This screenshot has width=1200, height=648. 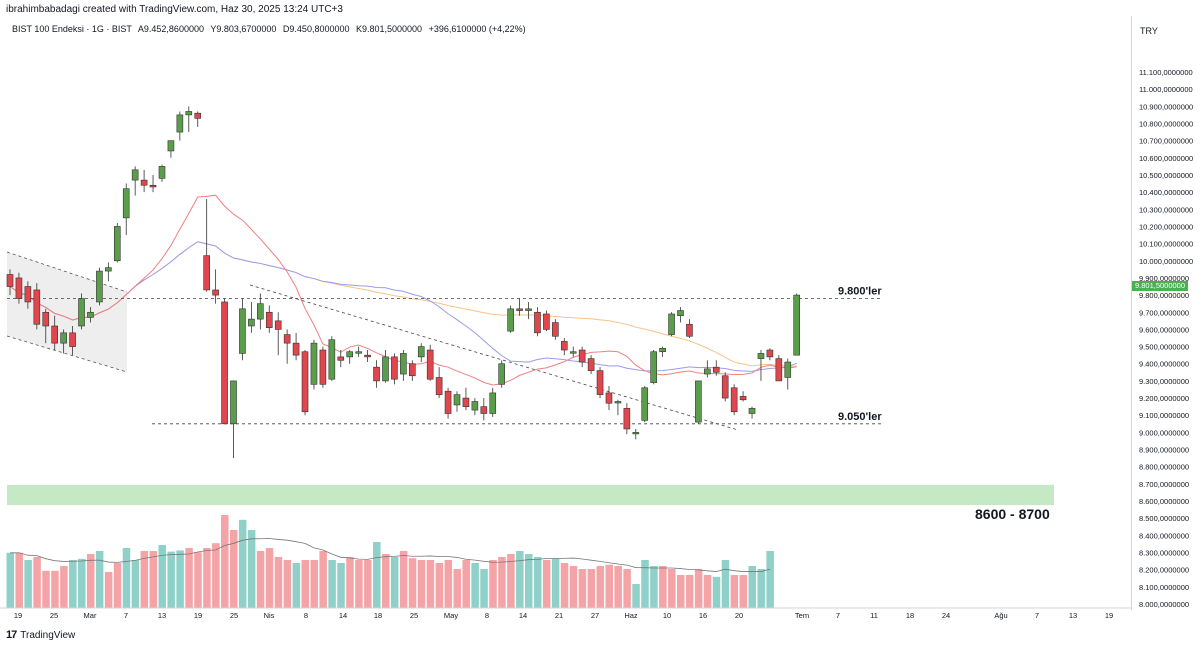 I want to click on y-tick-label: 10.700,0000000, so click(x=1166, y=141).